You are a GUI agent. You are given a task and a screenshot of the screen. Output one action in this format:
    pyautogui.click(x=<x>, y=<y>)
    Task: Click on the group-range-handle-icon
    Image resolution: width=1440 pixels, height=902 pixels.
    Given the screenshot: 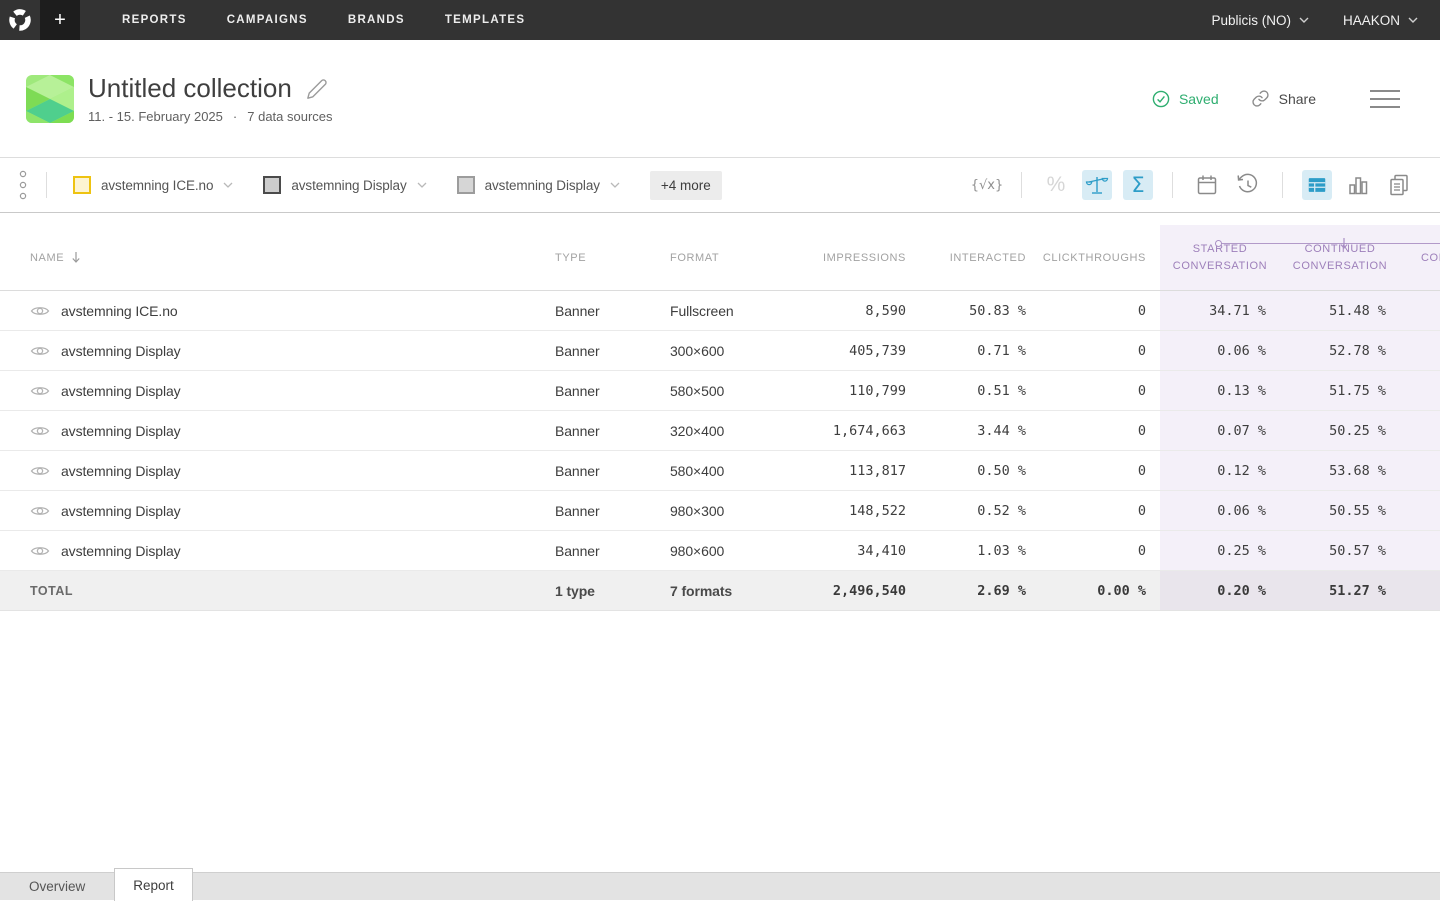 What is the action you would take?
    pyautogui.click(x=1218, y=243)
    